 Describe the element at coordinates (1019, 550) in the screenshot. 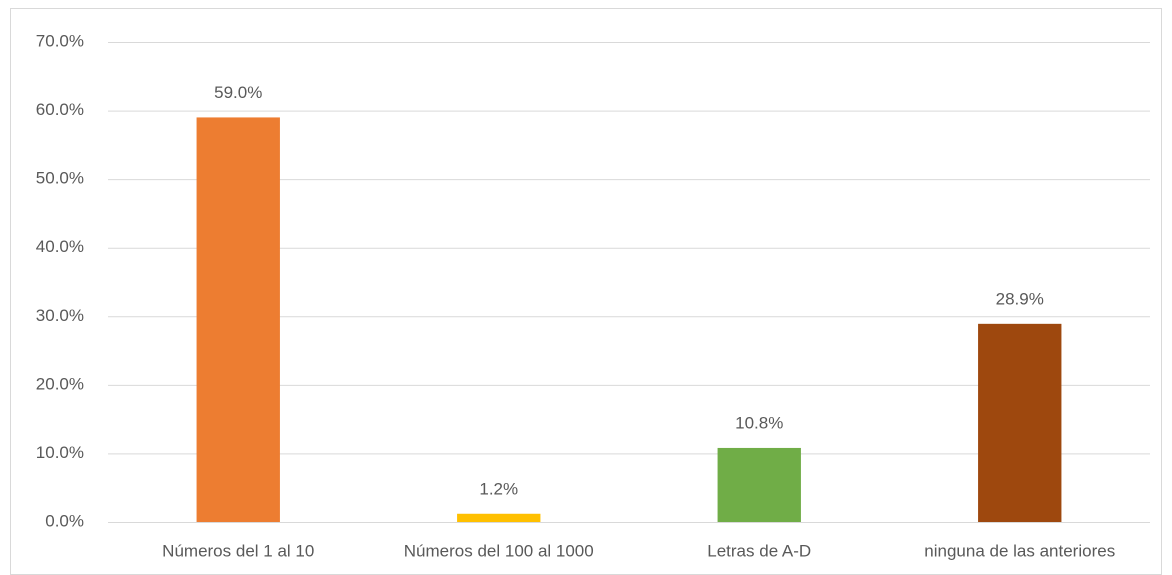

I see `x-tick-label: ninguna de las anteriores` at that location.